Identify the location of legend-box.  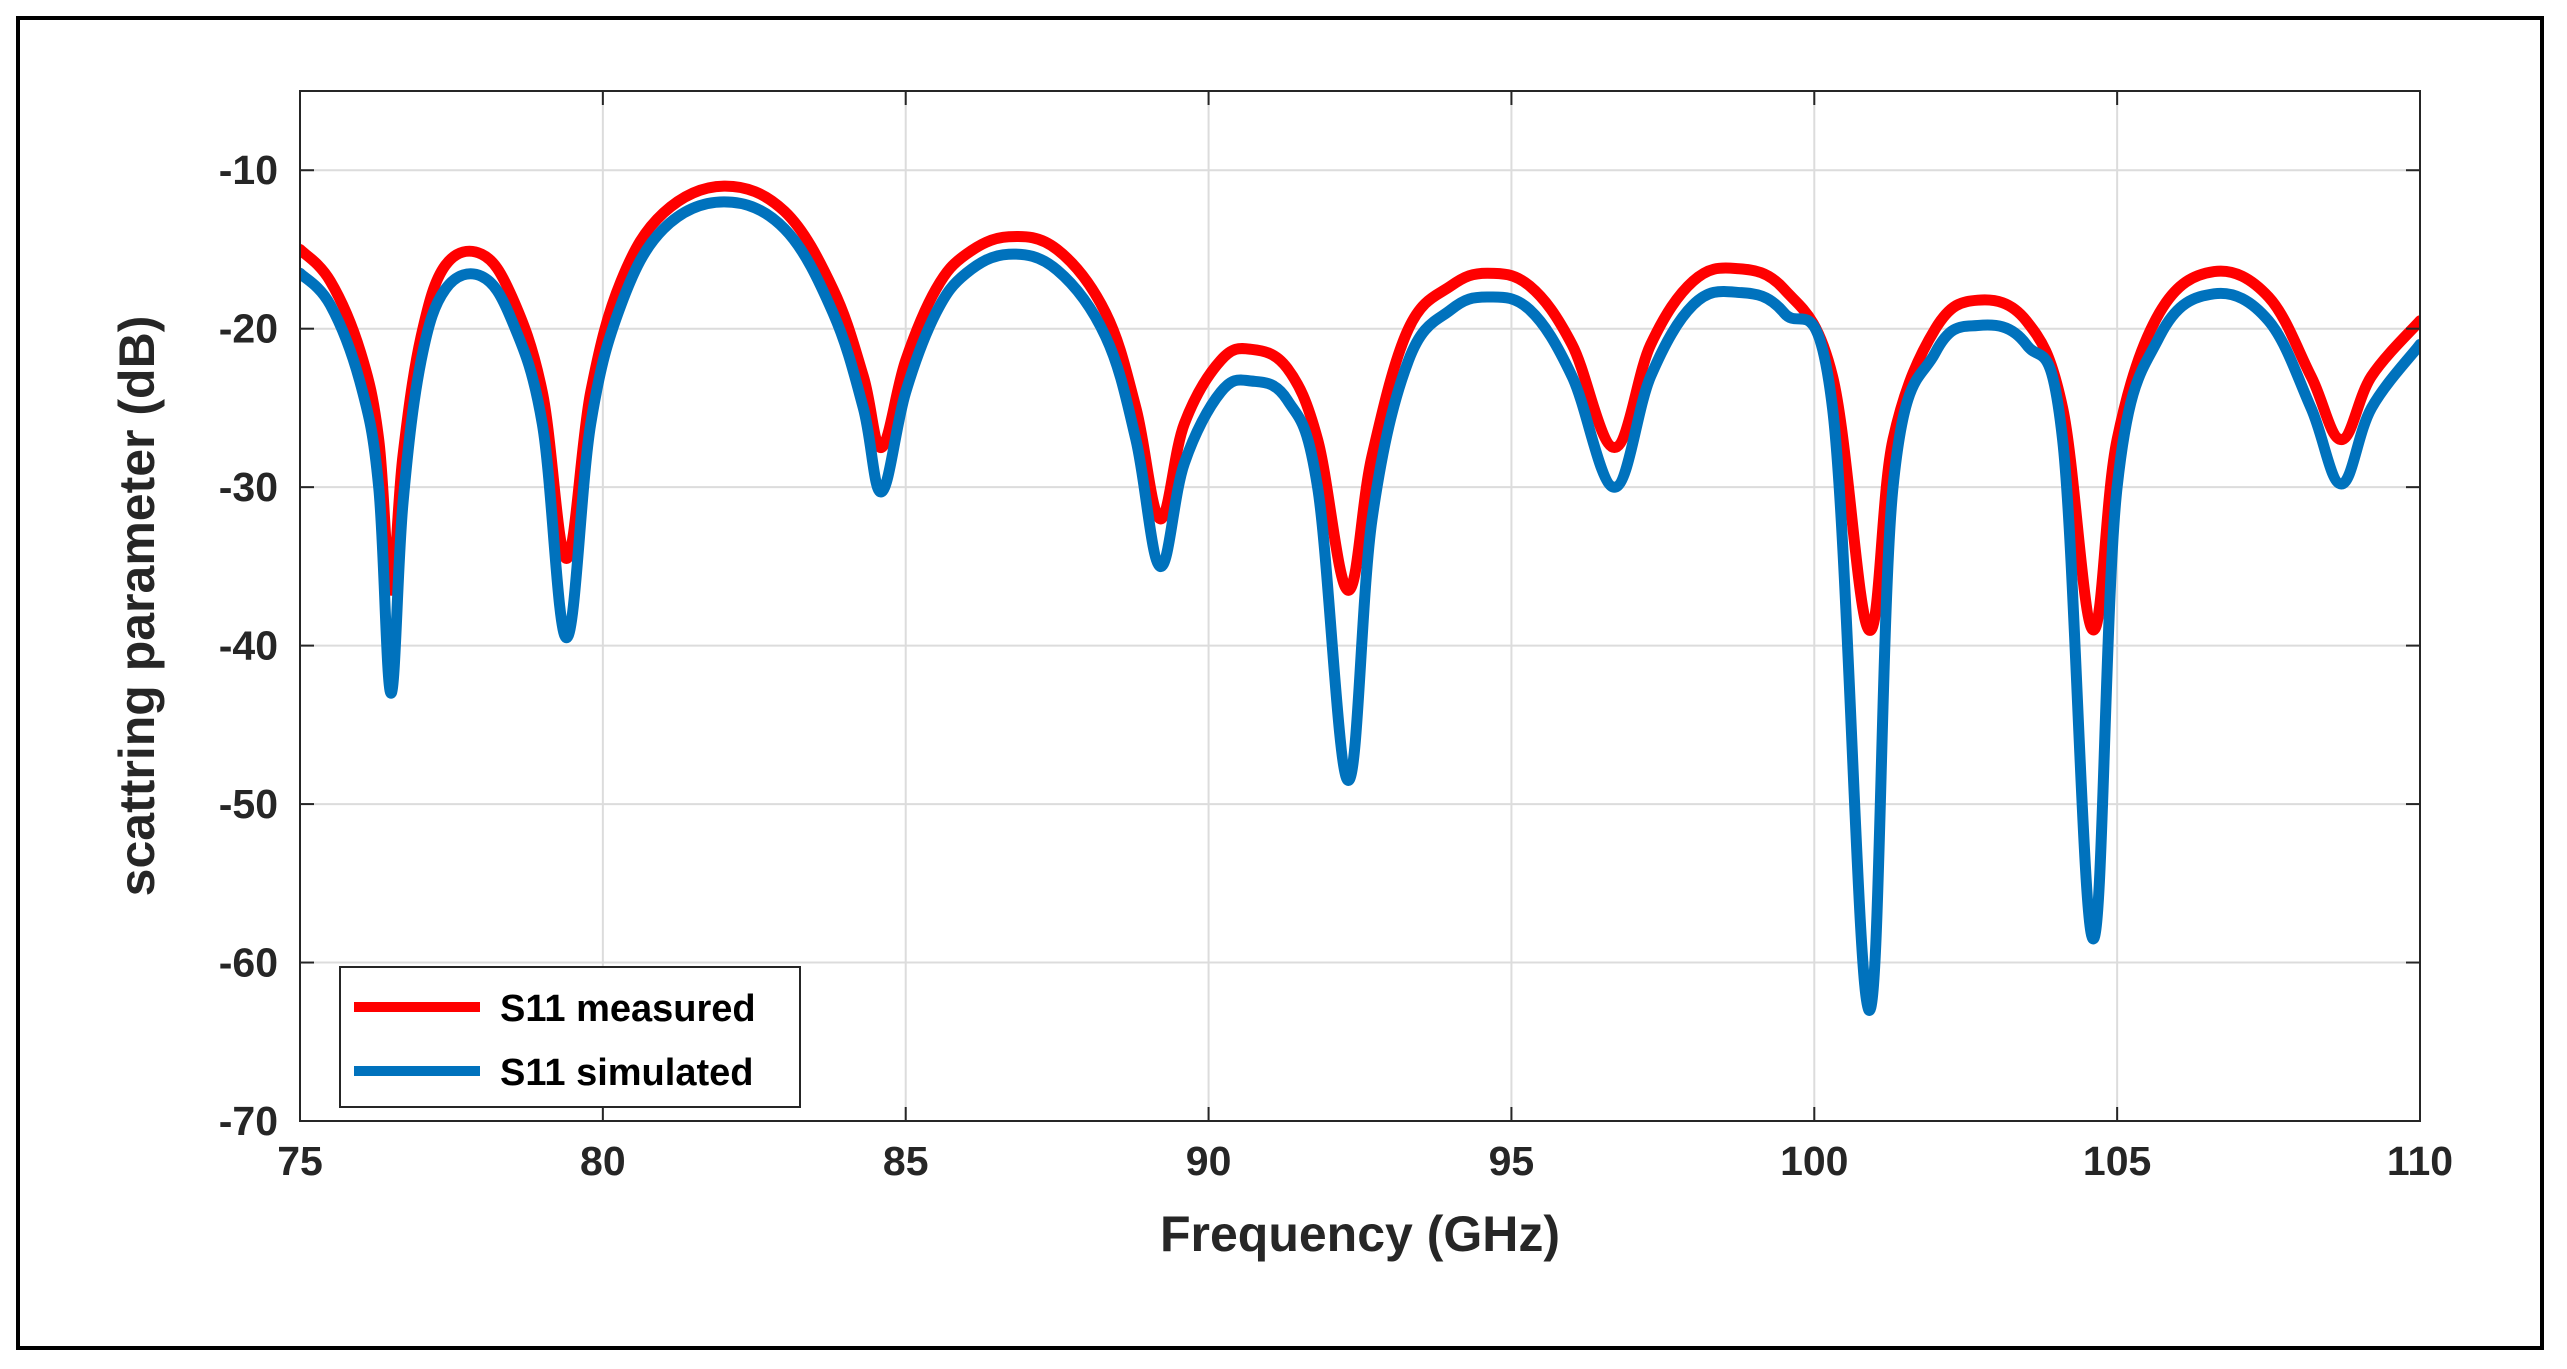
(570, 1037).